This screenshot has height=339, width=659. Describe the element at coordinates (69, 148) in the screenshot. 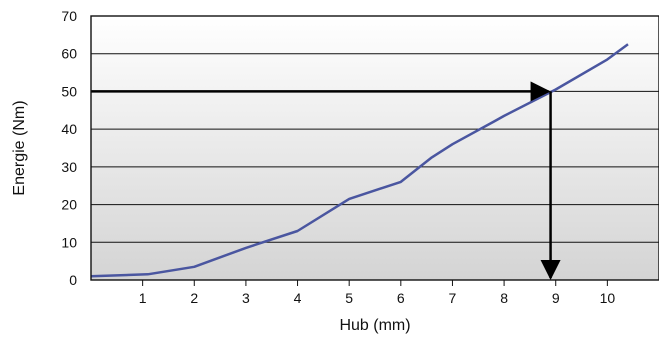

I see `y-axis-ticks: 0 10 20 30 40 50 60 70` at that location.